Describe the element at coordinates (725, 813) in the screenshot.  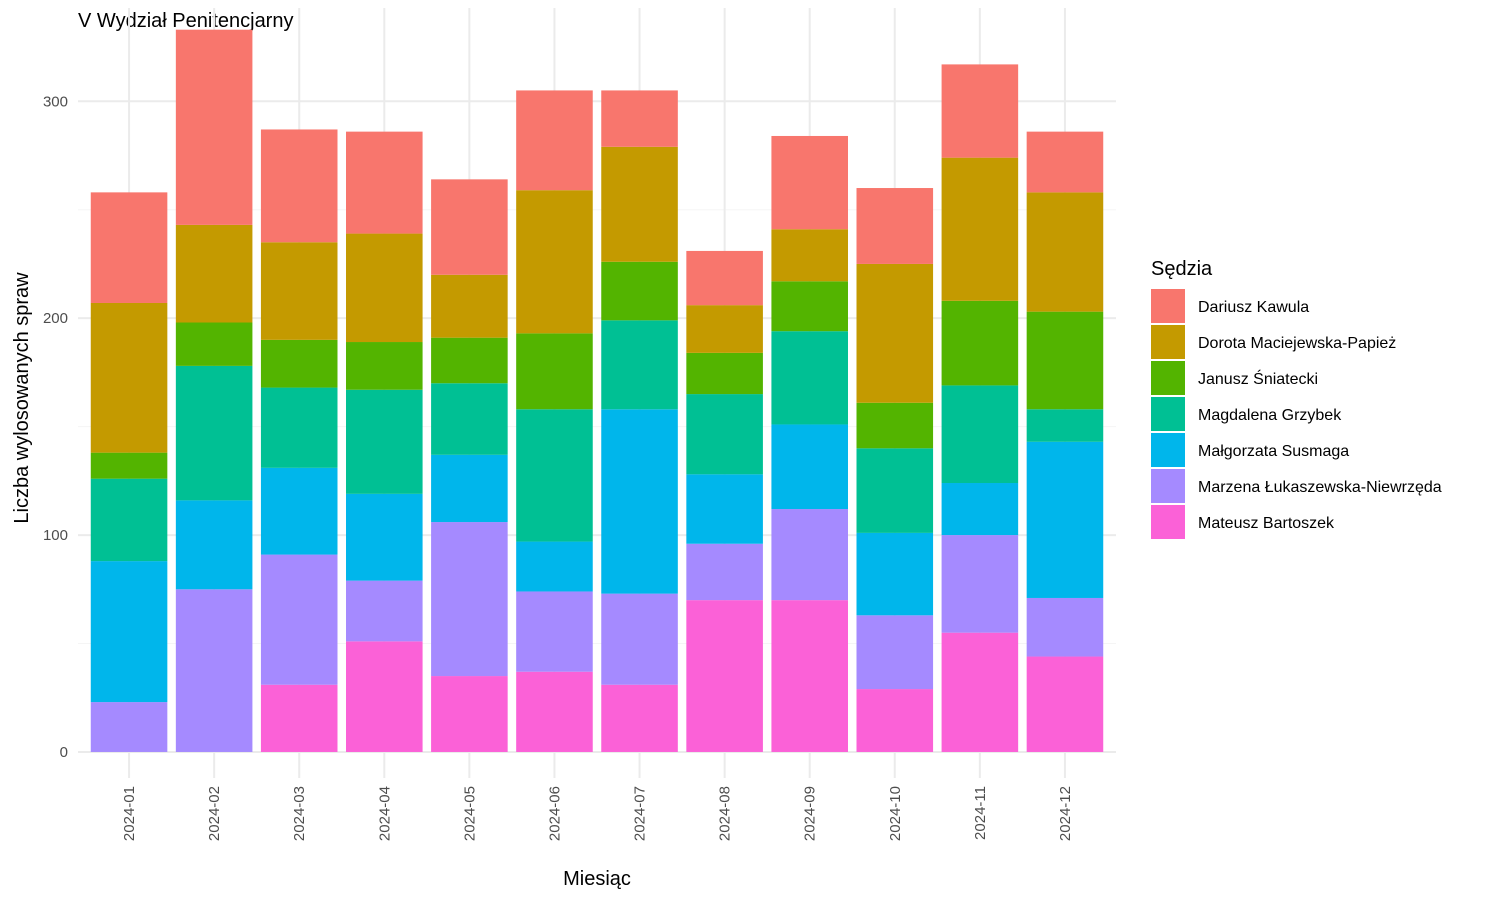
I see `x-tick-label: 2024-08` at that location.